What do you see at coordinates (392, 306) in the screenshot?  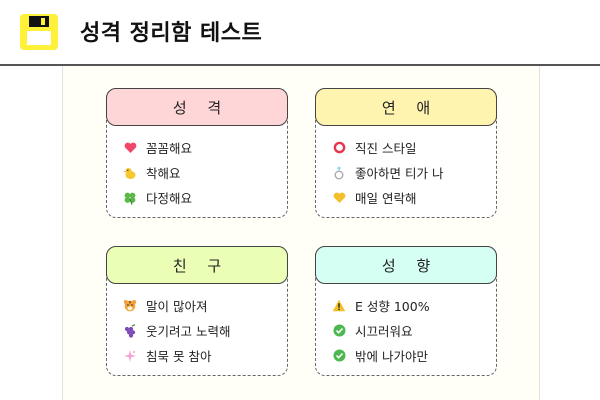 I see `item-label: E 성향 100%` at bounding box center [392, 306].